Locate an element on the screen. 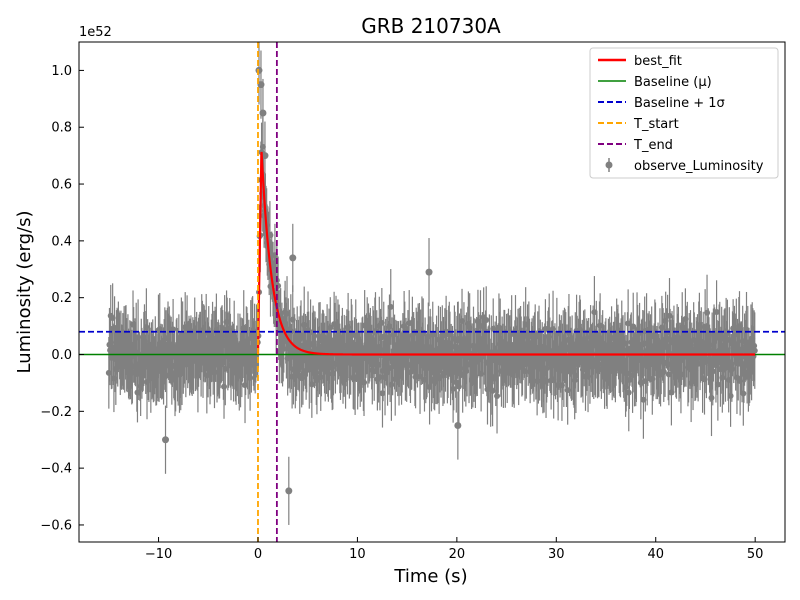 The height and width of the screenshot is (600, 800). legend-observation-marker is located at coordinates (609, 165).